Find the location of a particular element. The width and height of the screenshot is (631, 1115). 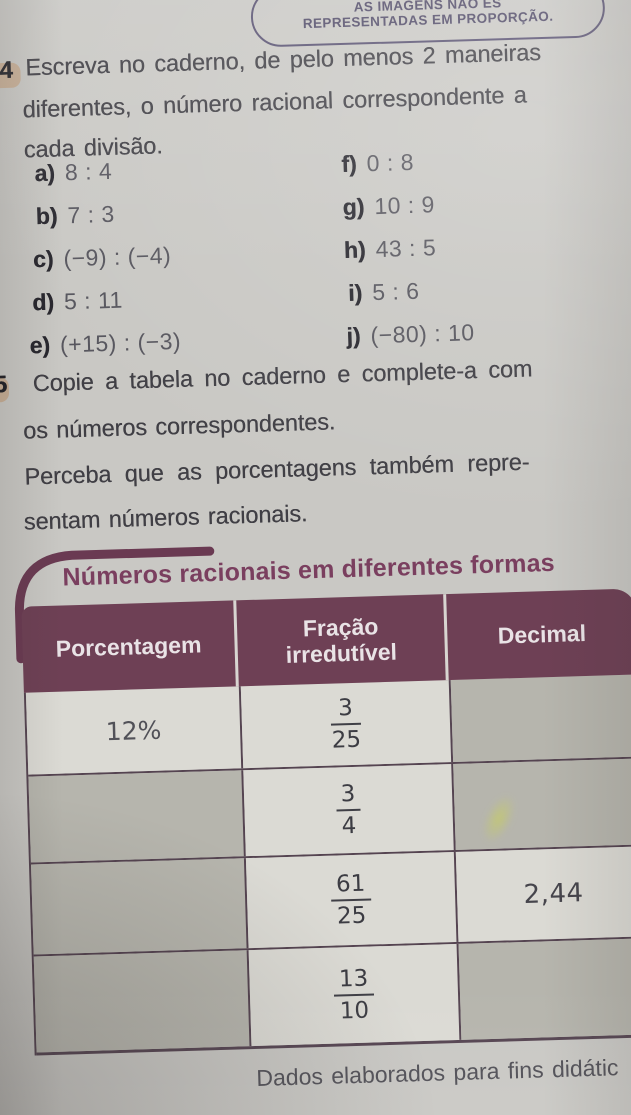

fraction-denominator: 4 is located at coordinates (349, 826).